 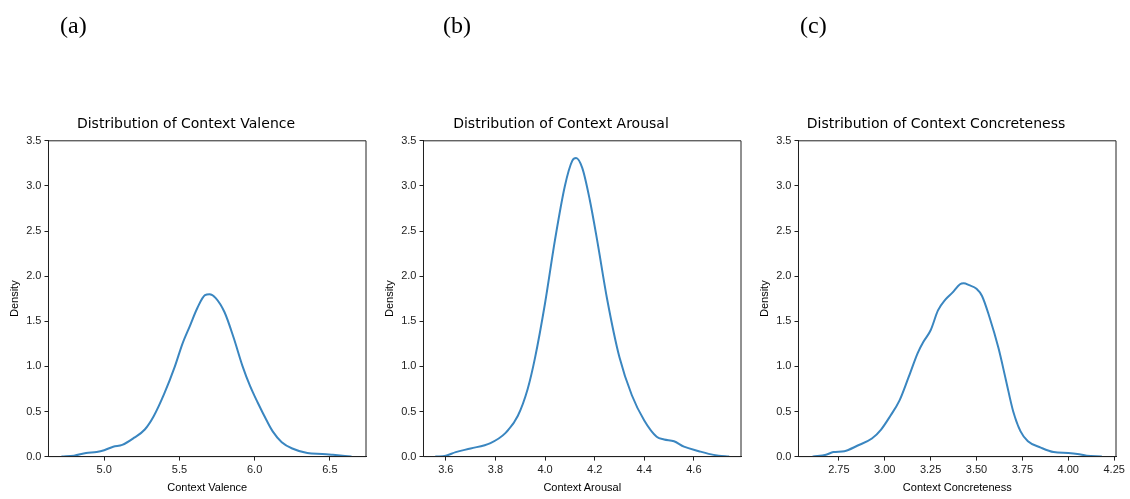 What do you see at coordinates (976, 469) in the screenshot?
I see `x-tick-label: 3.50` at bounding box center [976, 469].